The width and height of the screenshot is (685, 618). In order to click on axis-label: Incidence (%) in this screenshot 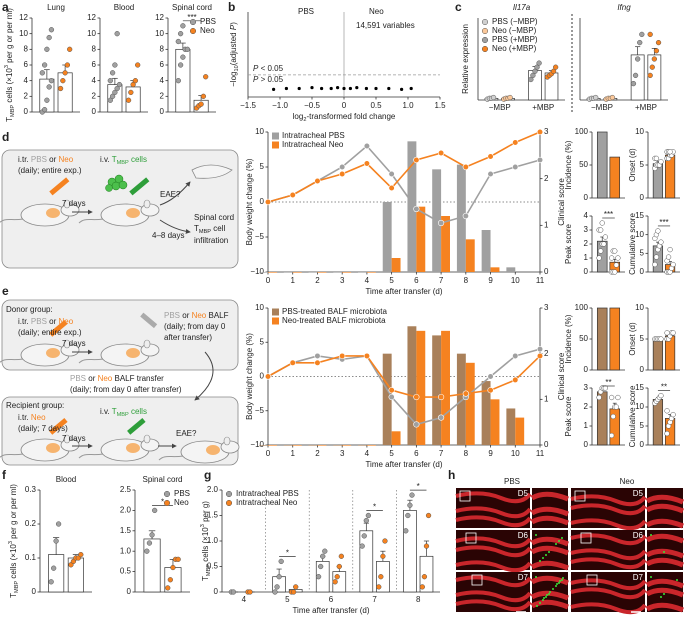, I will do `click(568, 164)`.